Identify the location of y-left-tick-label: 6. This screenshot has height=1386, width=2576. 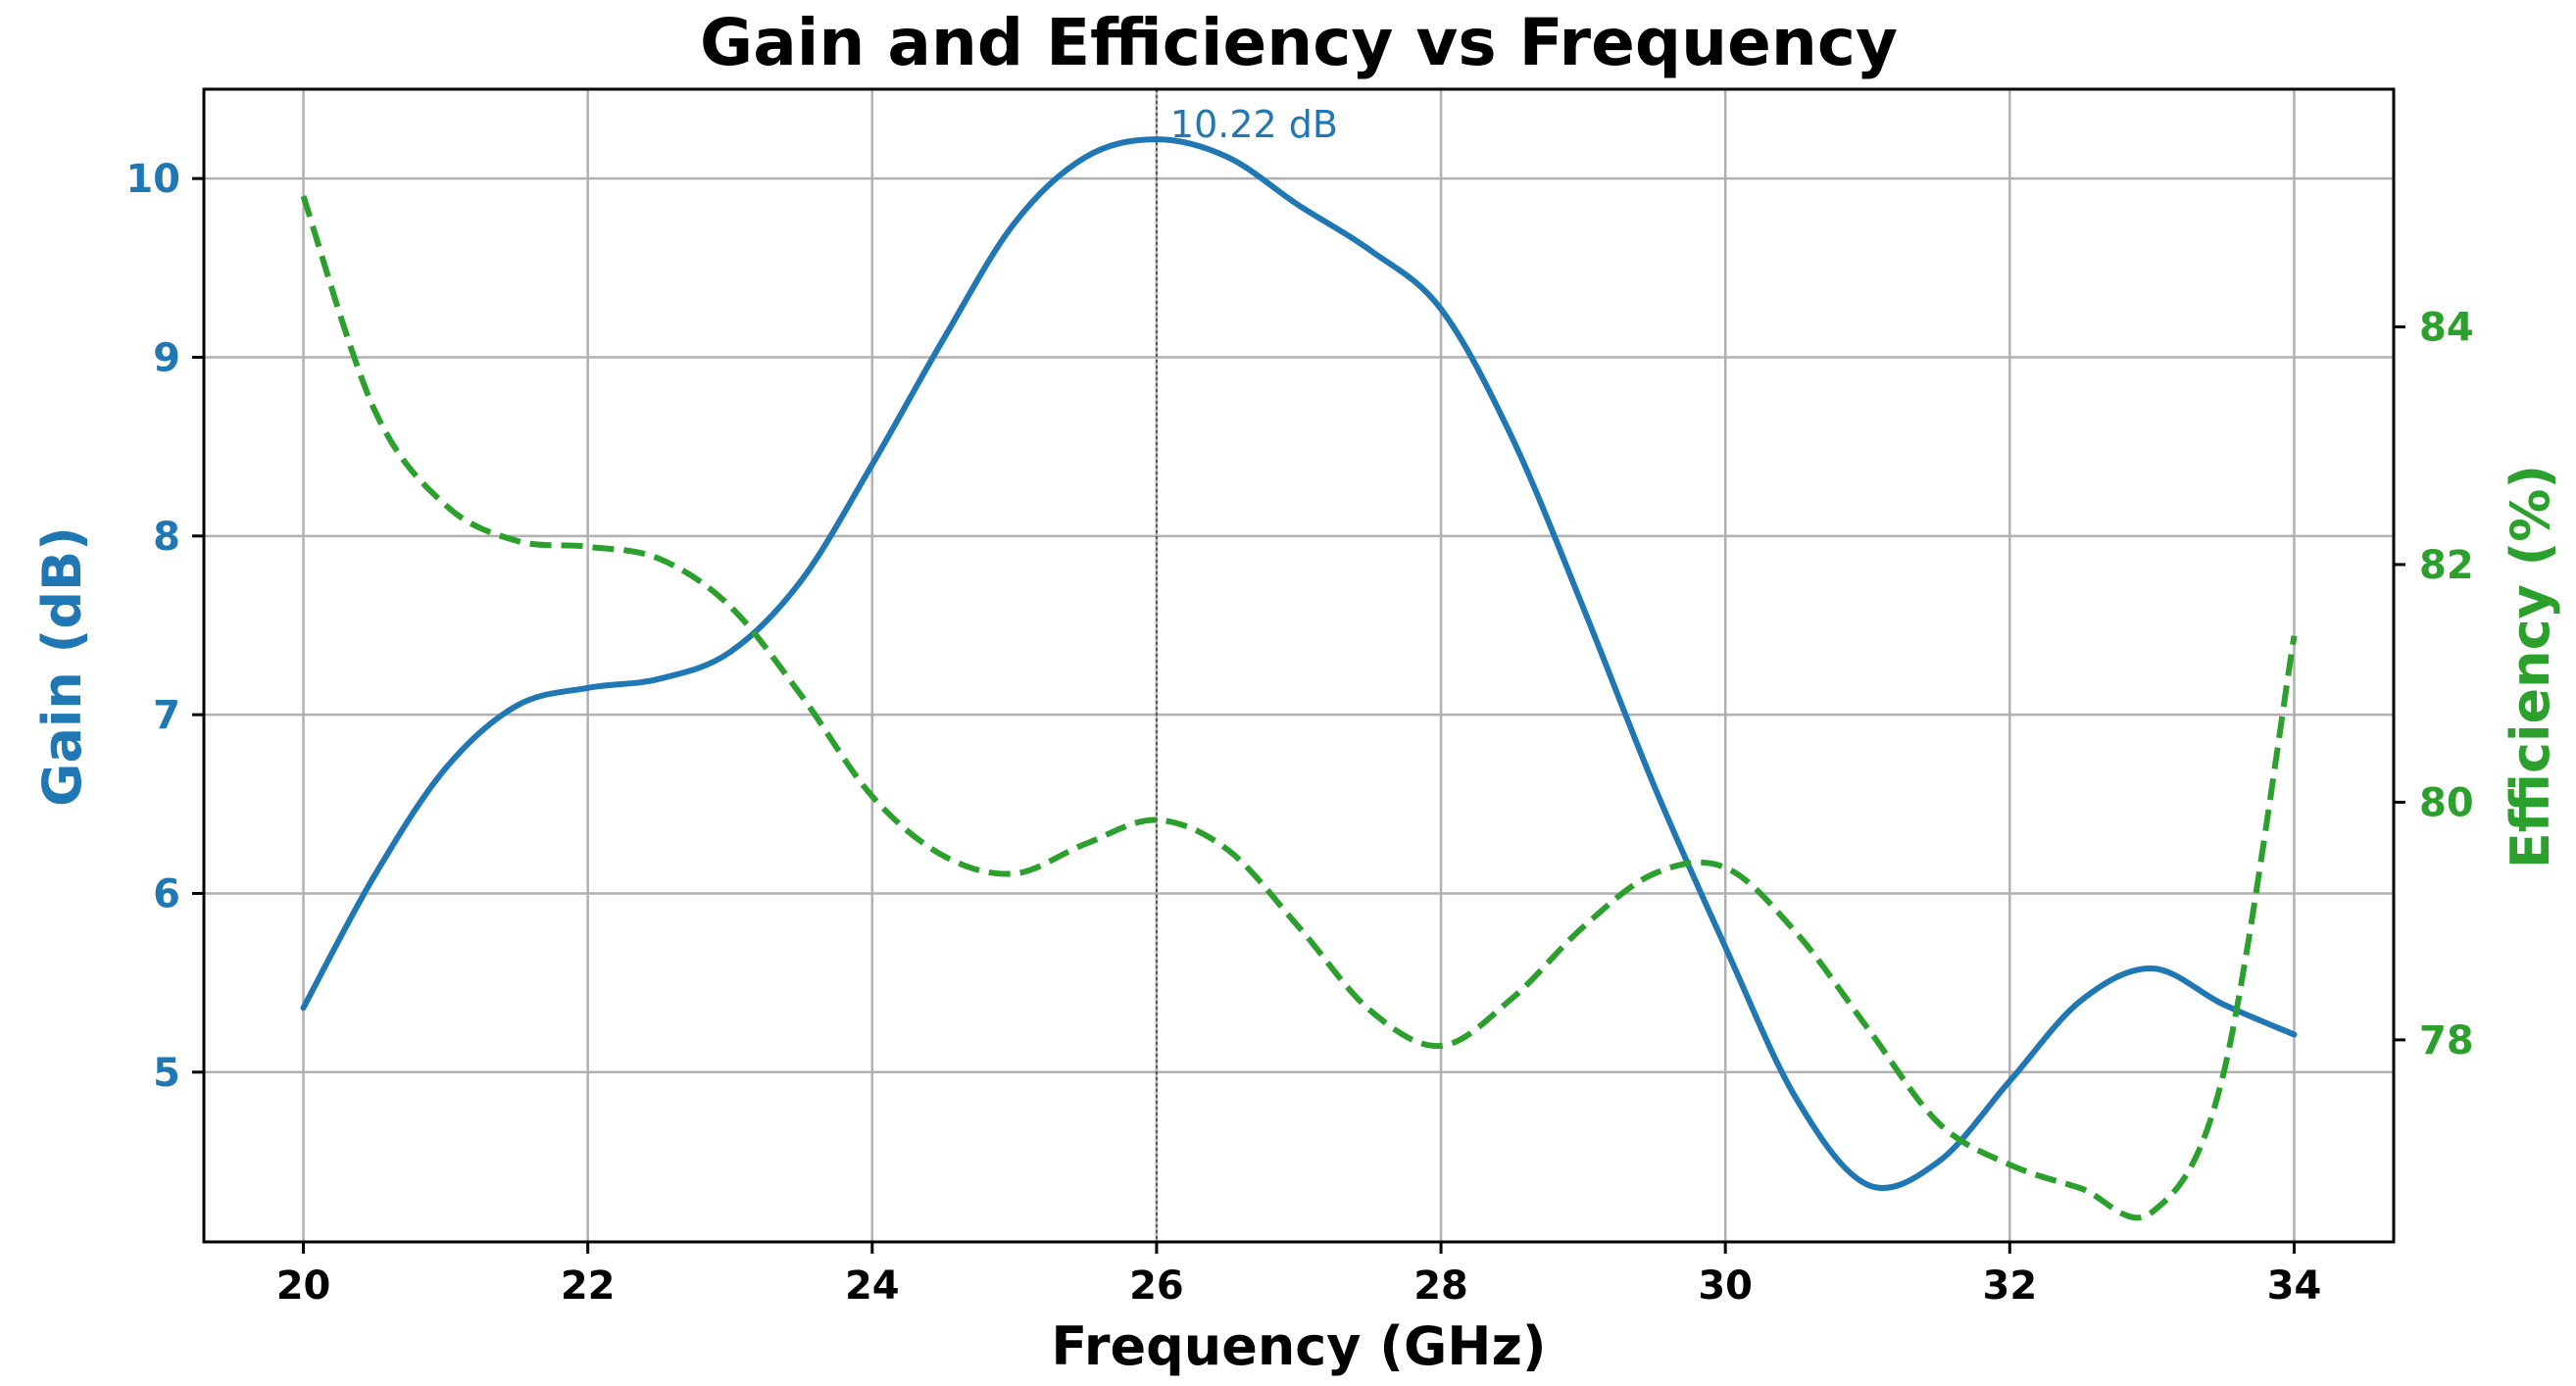
(166, 893).